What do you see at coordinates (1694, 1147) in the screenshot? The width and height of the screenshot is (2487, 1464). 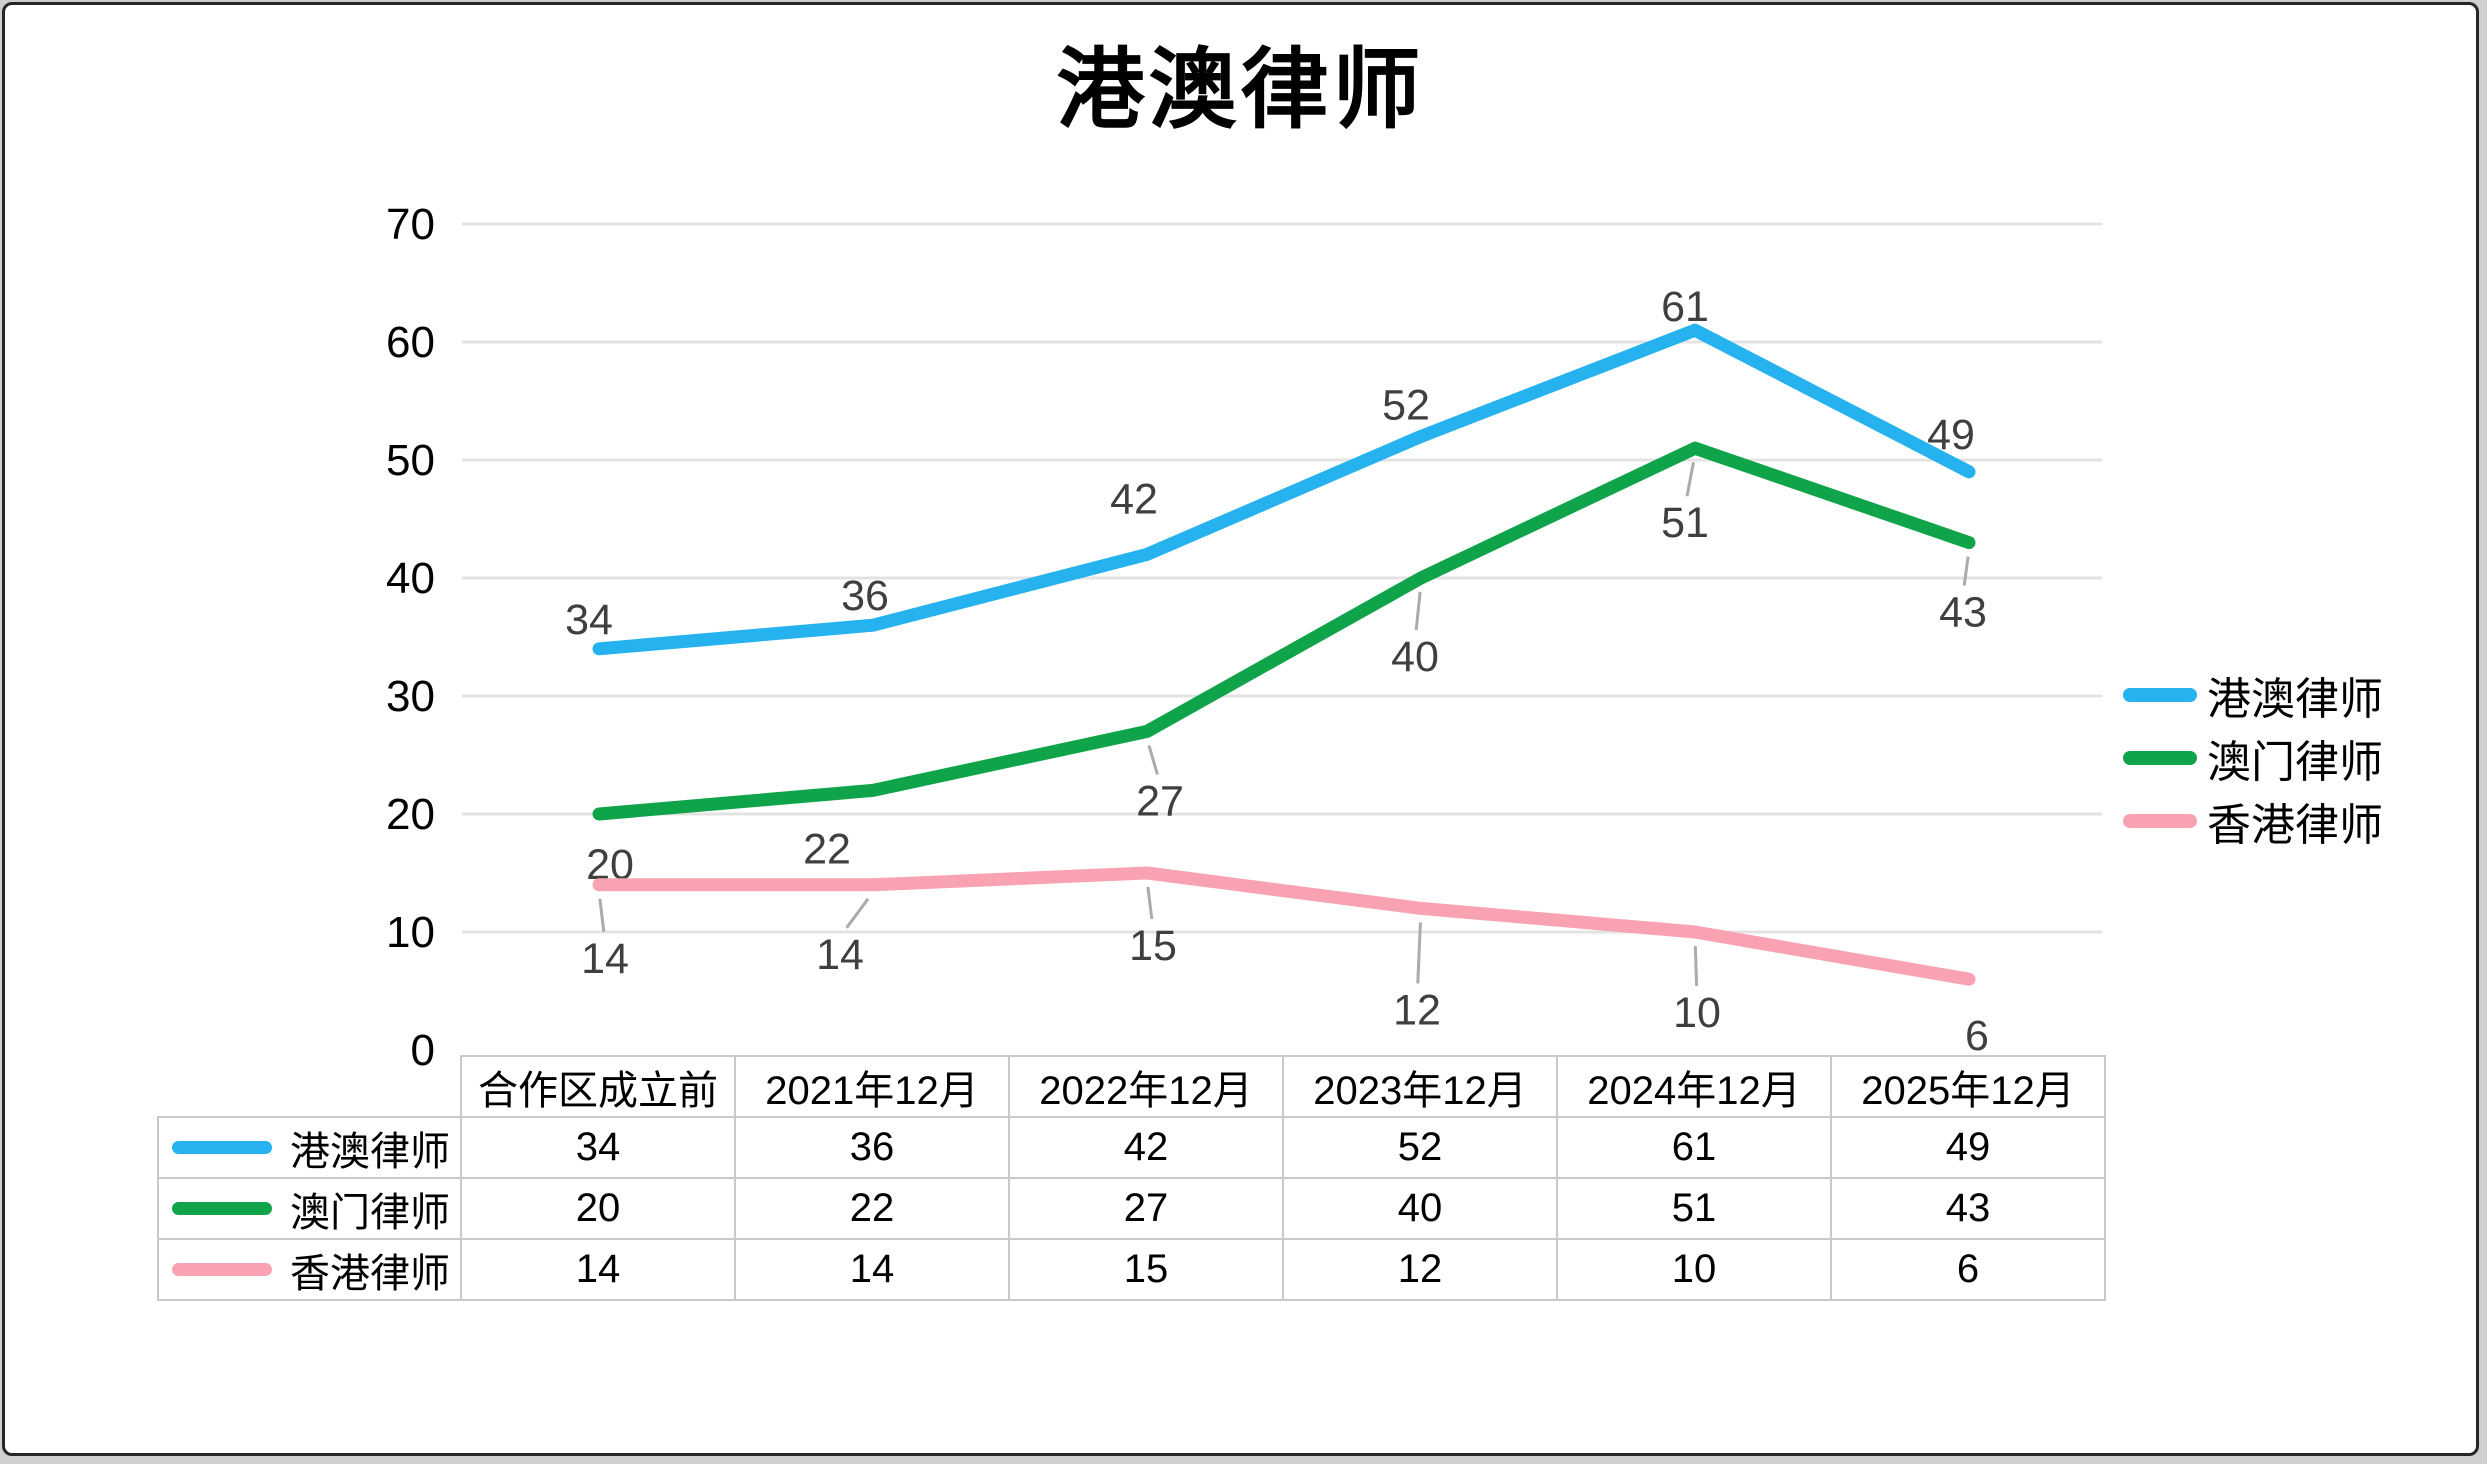 I see `table-cell: 61` at bounding box center [1694, 1147].